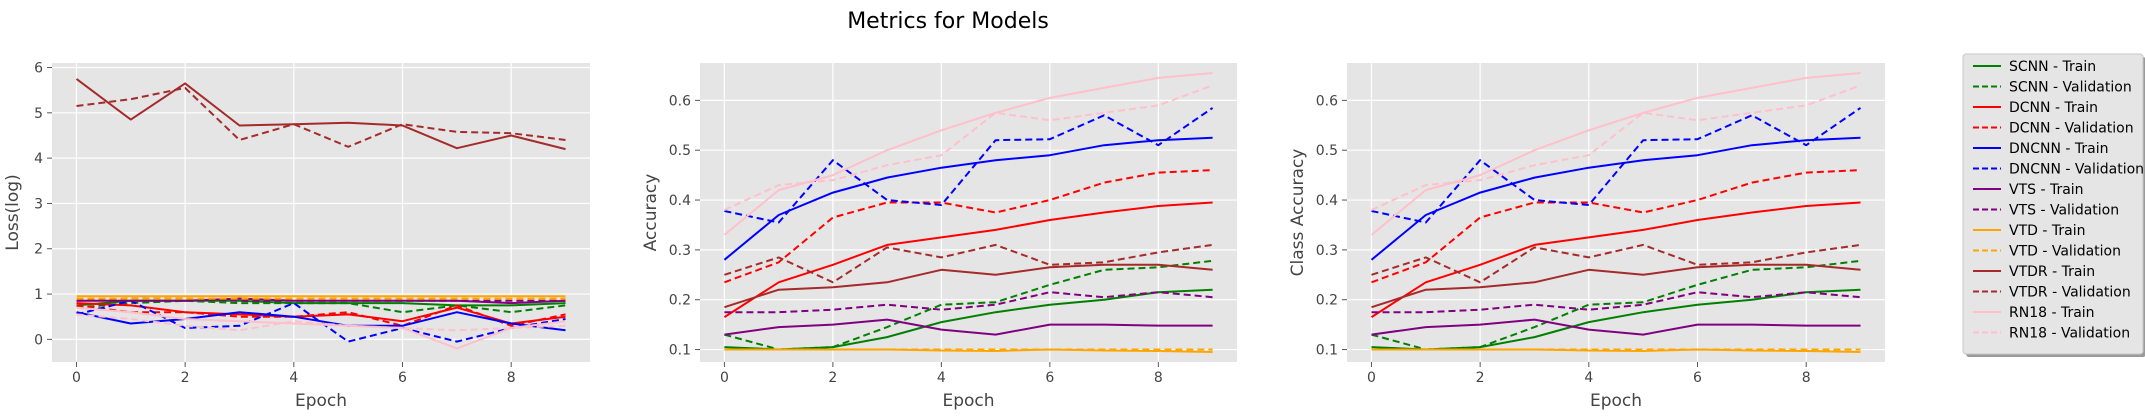  What do you see at coordinates (38, 250) in the screenshot?
I see `y-tick-label: 2` at bounding box center [38, 250].